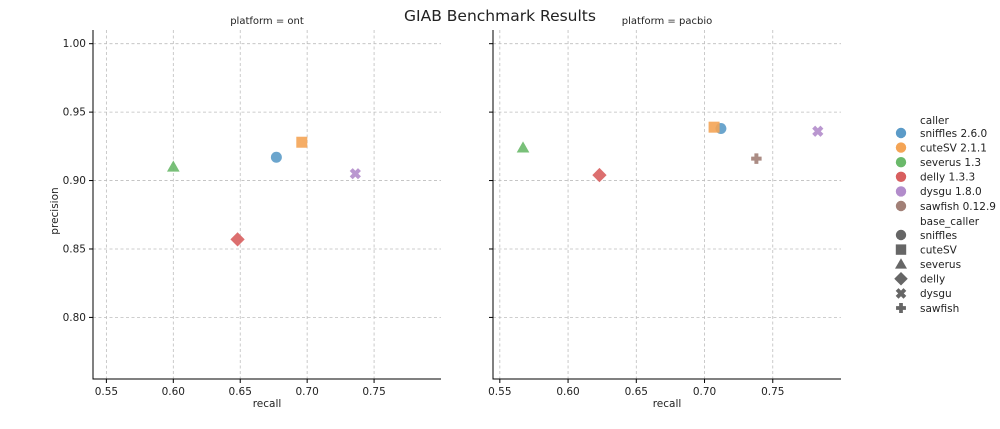 This screenshot has width=1000, height=429. Describe the element at coordinates (935, 121) in the screenshot. I see `legend-caller-title: caller` at that location.